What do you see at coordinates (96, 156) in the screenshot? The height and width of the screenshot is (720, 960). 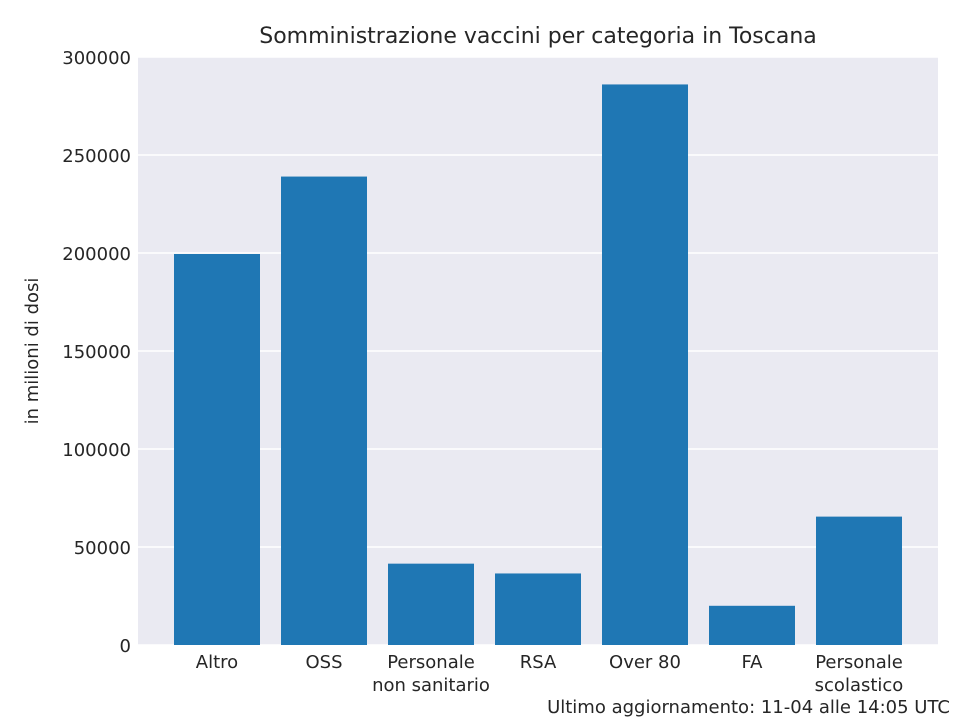 I see `y-tick-label: 250000` at bounding box center [96, 156].